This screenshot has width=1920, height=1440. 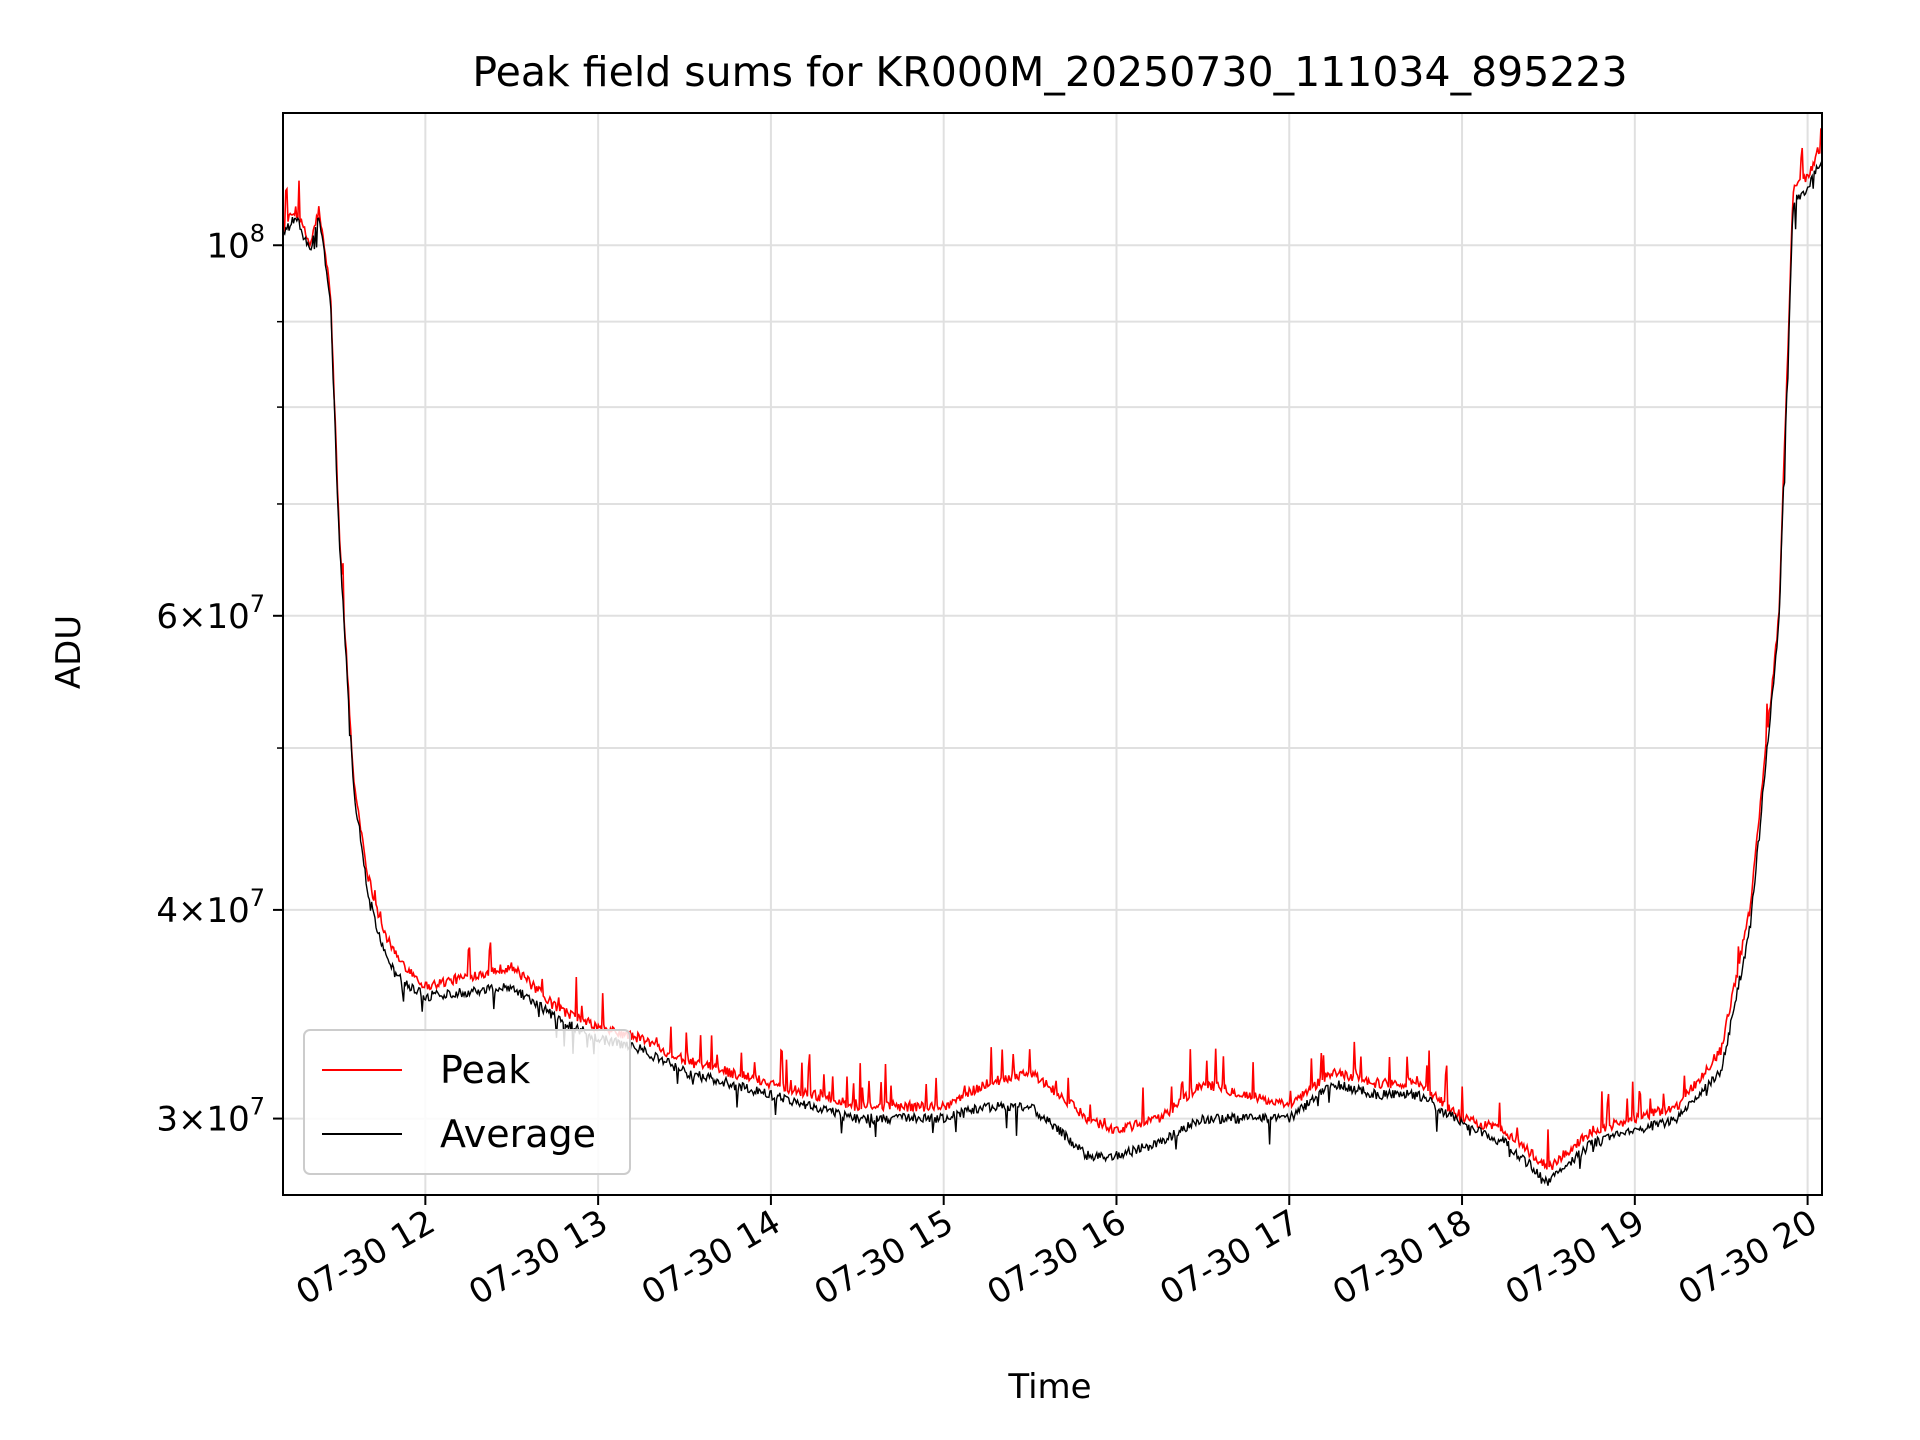 I want to click on legend-label-average: Average, so click(x=518, y=1134).